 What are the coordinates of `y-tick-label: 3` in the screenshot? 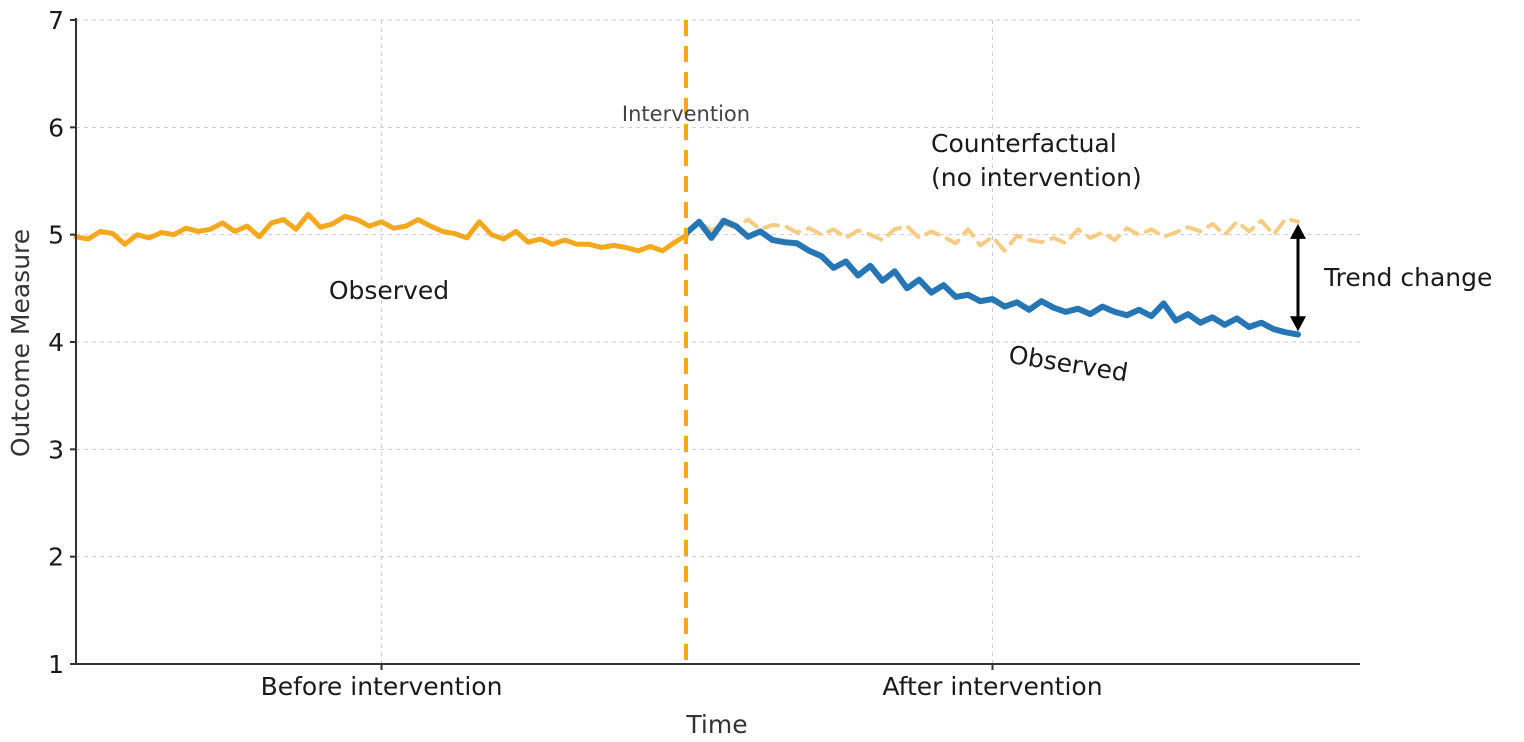 It's located at (56, 449).